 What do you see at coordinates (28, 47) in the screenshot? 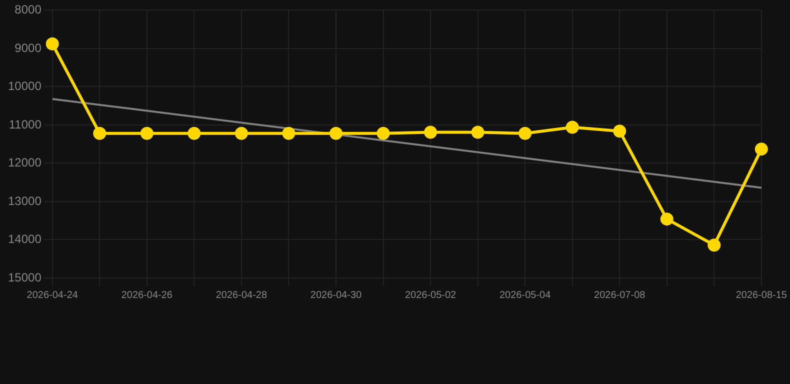
I see `y-tick-label: 9000` at bounding box center [28, 47].